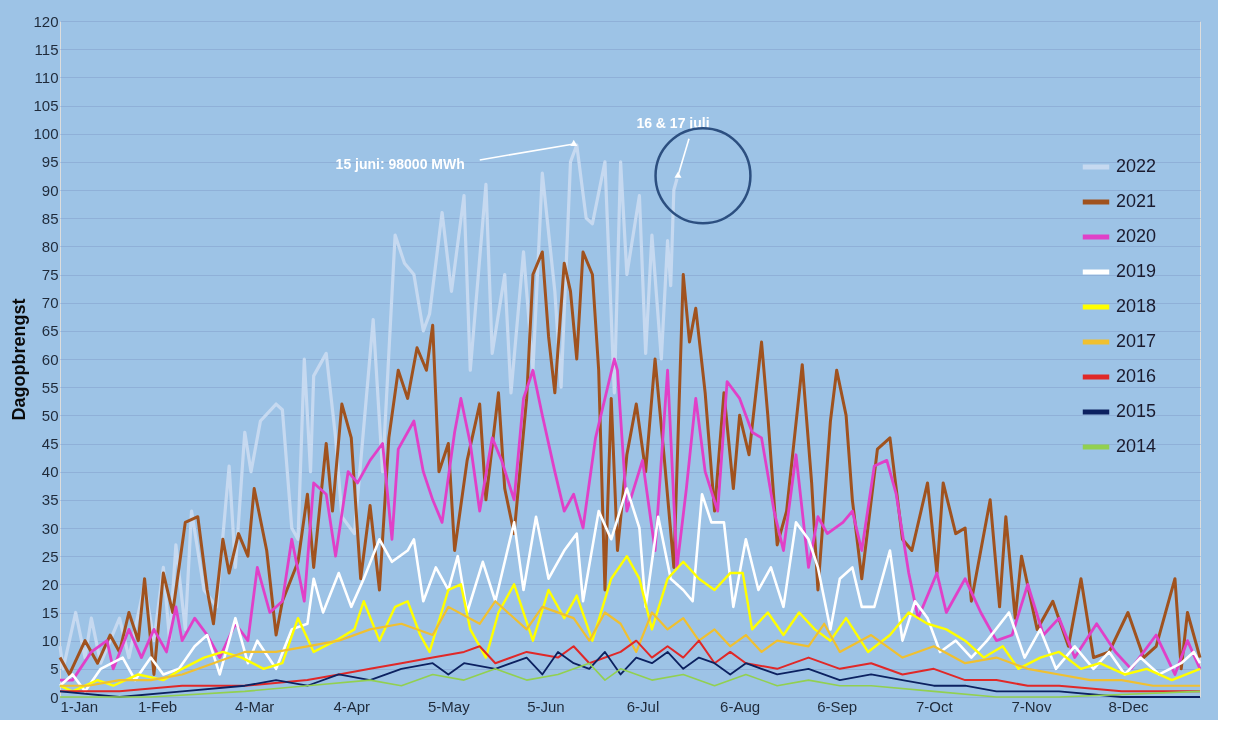 The width and height of the screenshot is (1257, 745). I want to click on x-tick-label: 6-Sep, so click(837, 706).